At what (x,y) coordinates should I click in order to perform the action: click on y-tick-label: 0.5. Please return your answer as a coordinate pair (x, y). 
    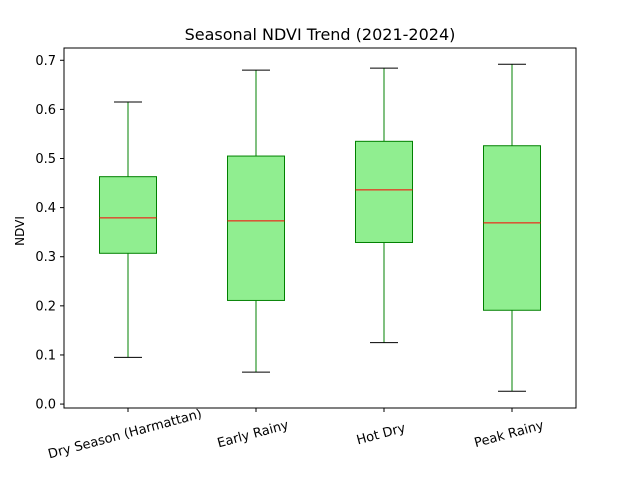
    Looking at the image, I should click on (45, 159).